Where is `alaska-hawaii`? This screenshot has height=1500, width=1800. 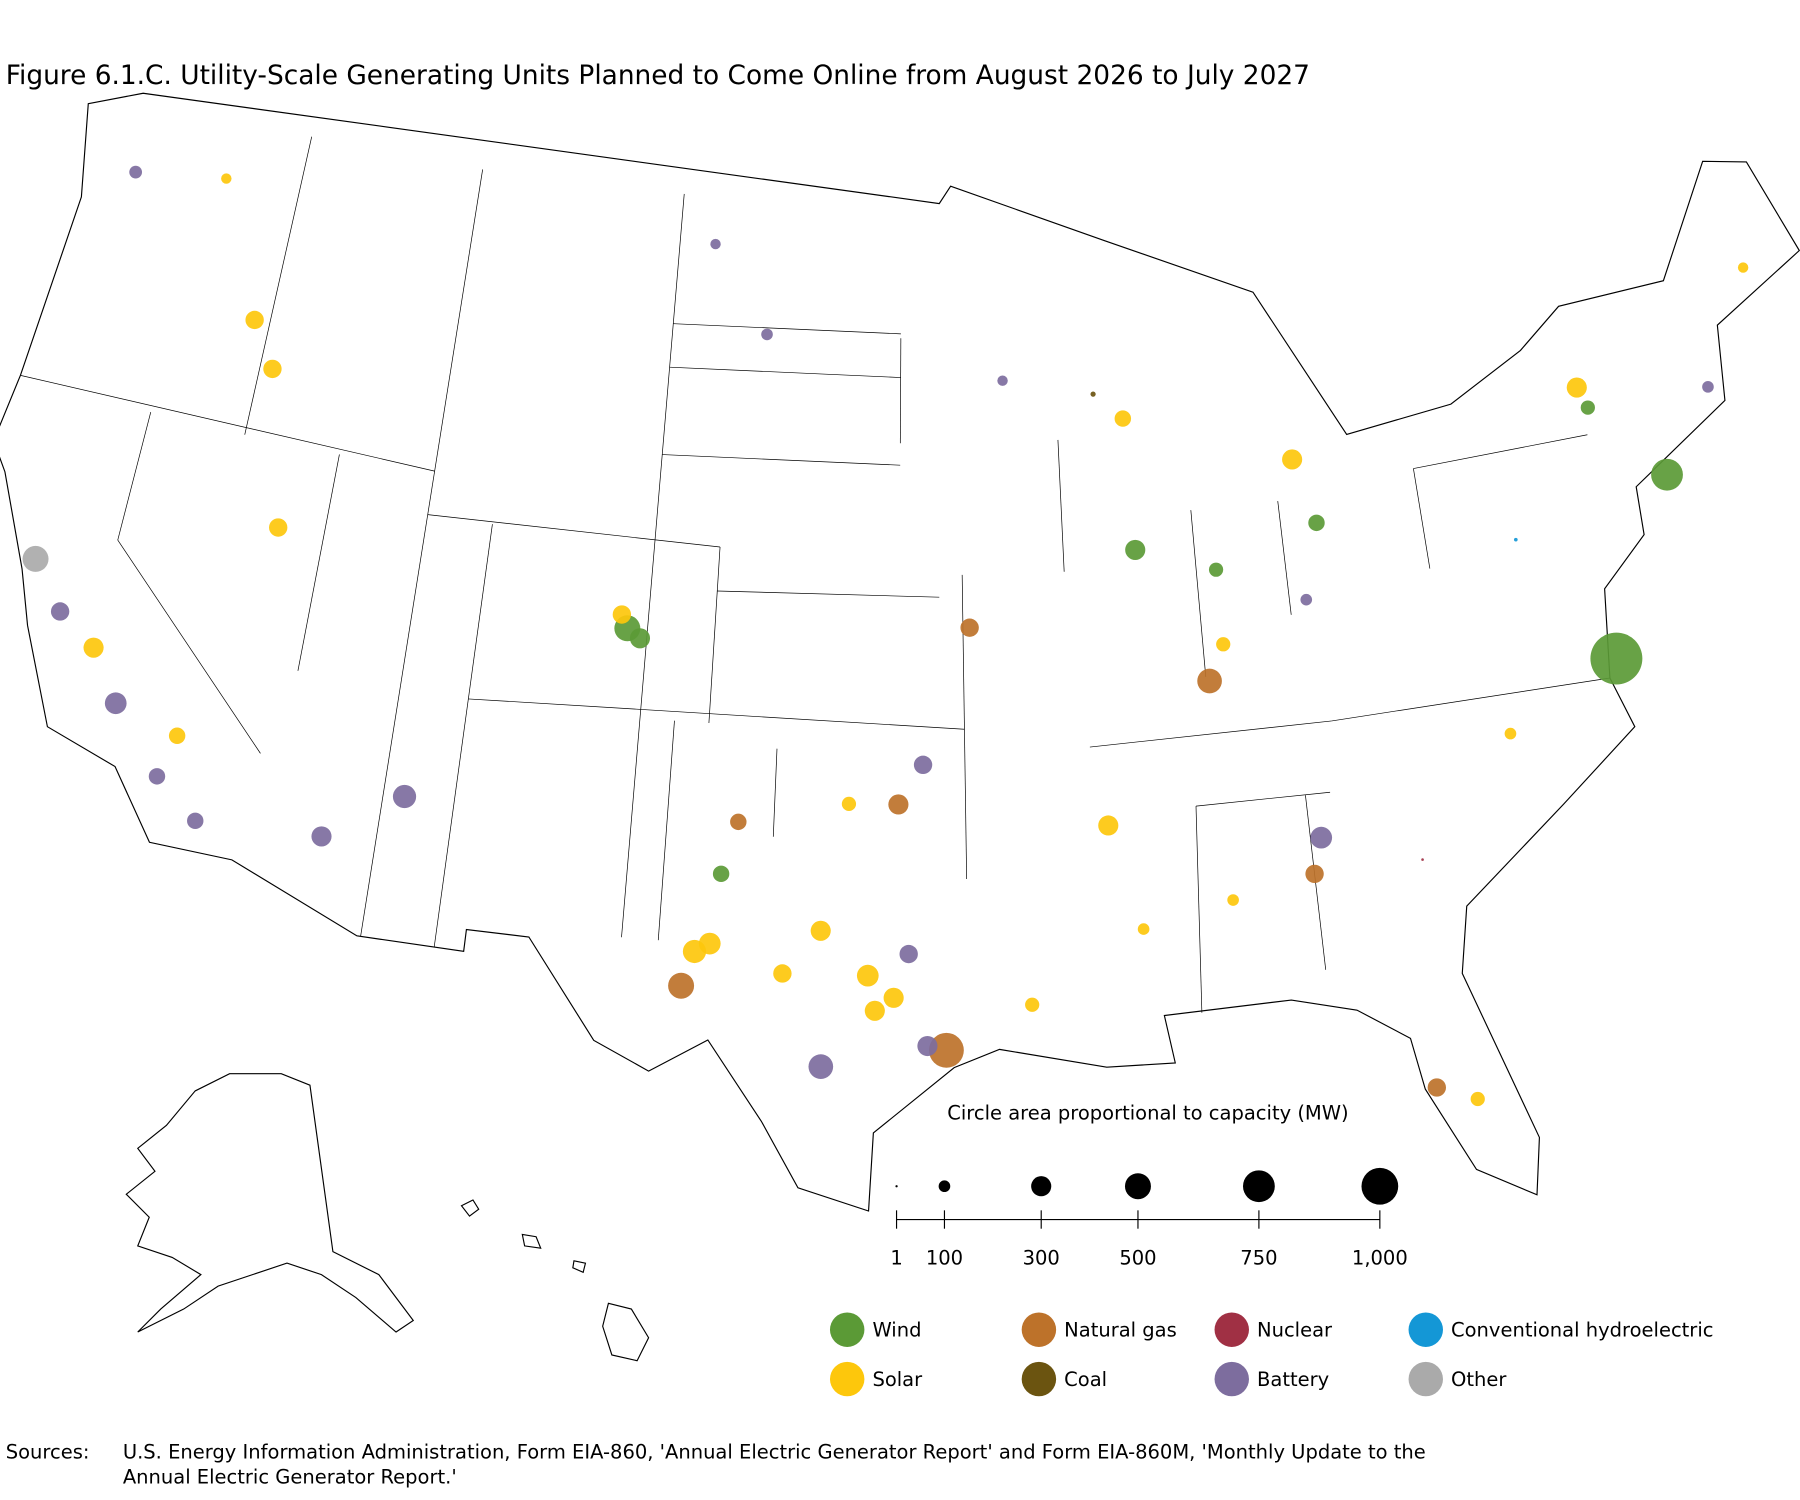 alaska-hawaii is located at coordinates (387, 1217).